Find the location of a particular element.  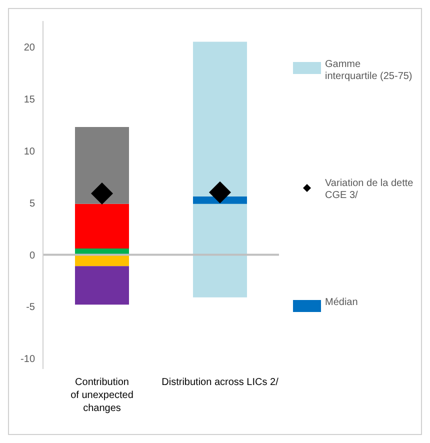

y-tick-label: 0 is located at coordinates (32, 256).